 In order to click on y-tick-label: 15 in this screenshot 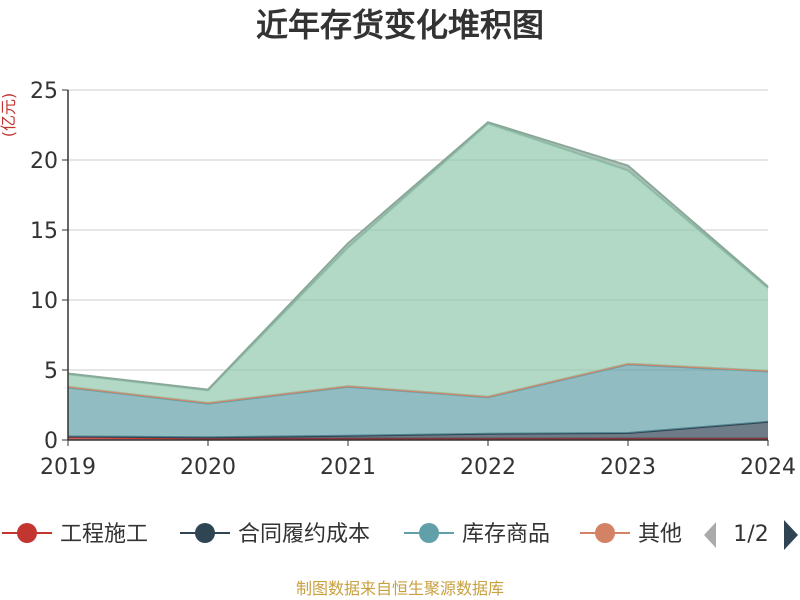, I will do `click(44, 231)`.